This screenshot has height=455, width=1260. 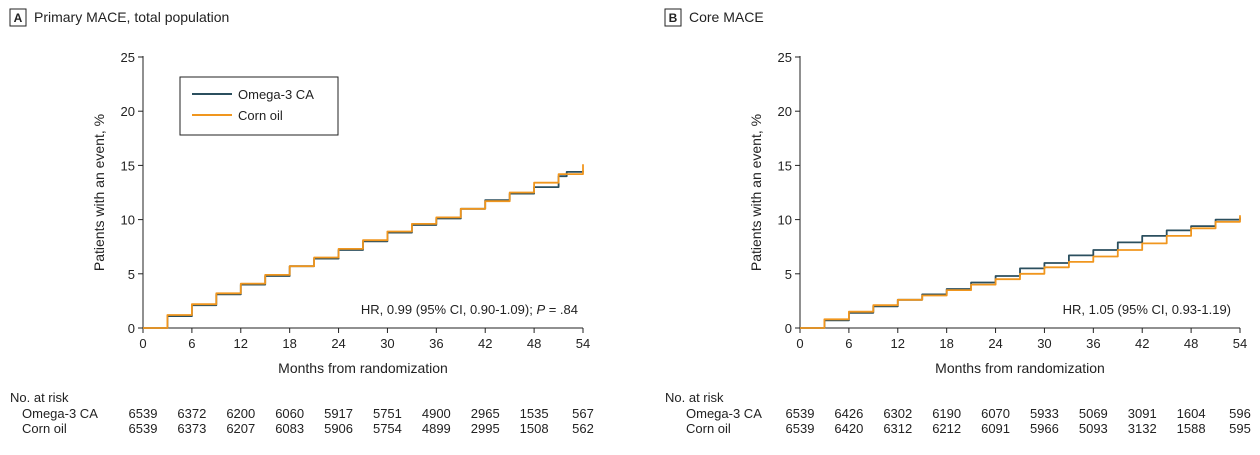 What do you see at coordinates (240, 428) in the screenshot?
I see `at-risk-value: 6207` at bounding box center [240, 428].